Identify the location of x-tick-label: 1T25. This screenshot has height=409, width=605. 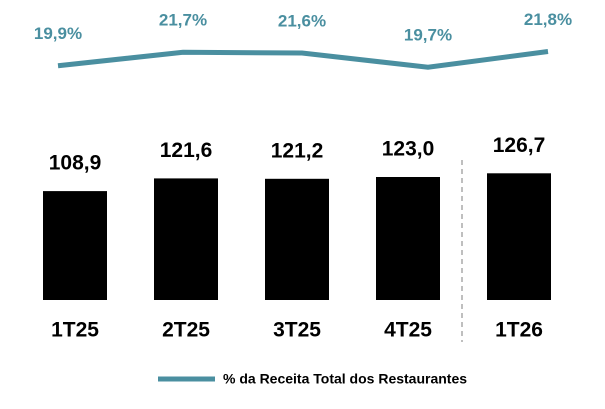
(75, 330).